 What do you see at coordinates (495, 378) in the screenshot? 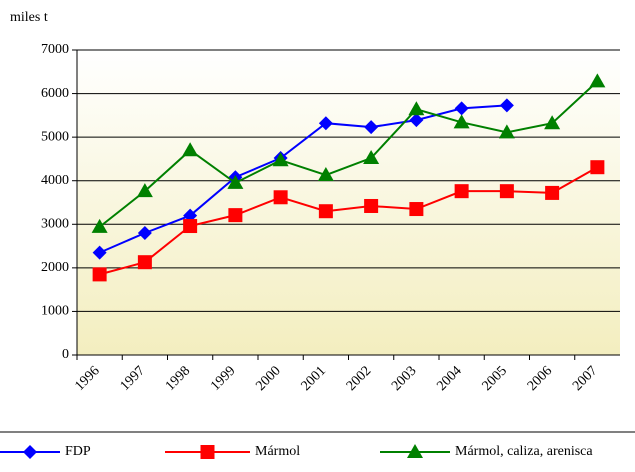
I see `x-tick-label: 2005` at bounding box center [495, 378].